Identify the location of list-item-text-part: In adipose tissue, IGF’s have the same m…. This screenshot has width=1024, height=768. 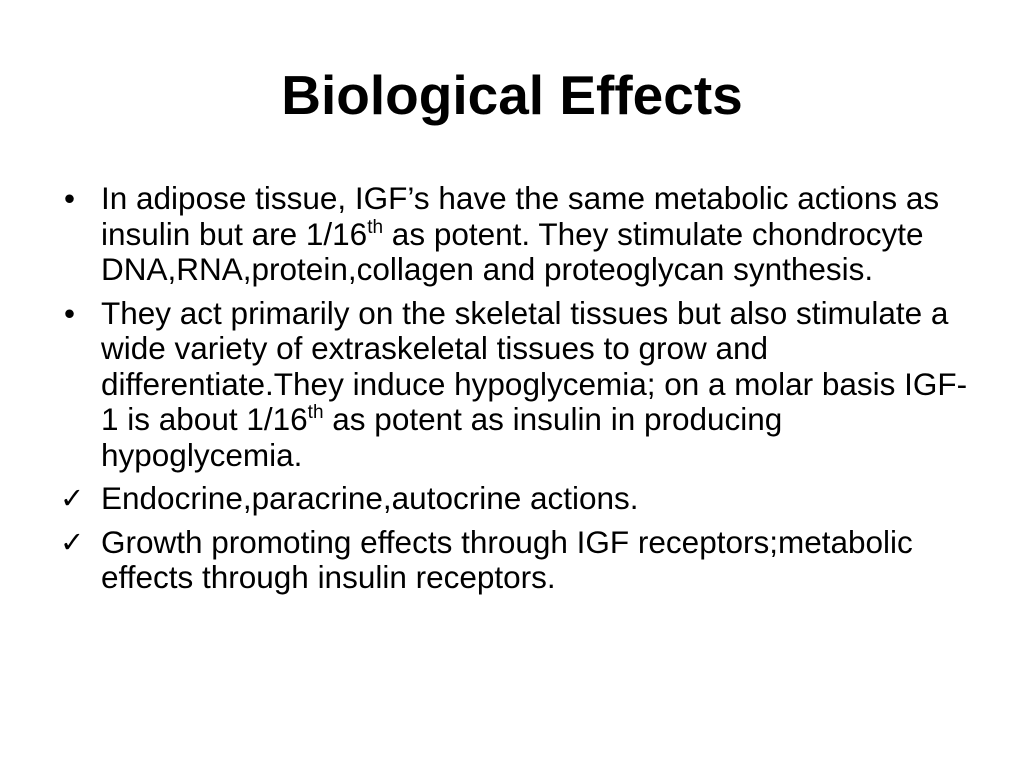
(520, 216).